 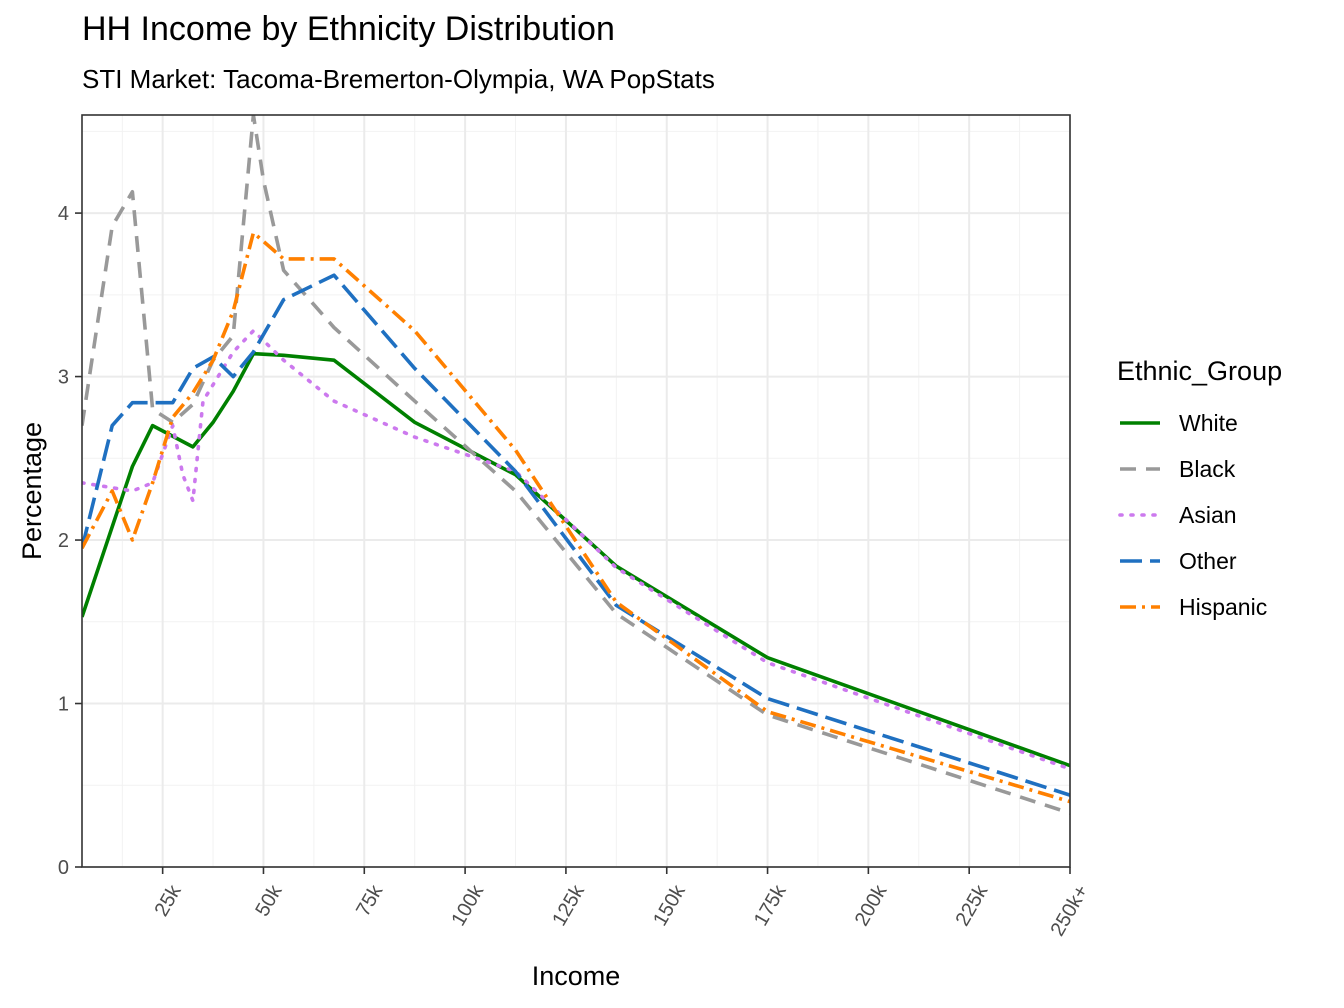 What do you see at coordinates (669, 904) in the screenshot?
I see `x-tick-label: 150k` at bounding box center [669, 904].